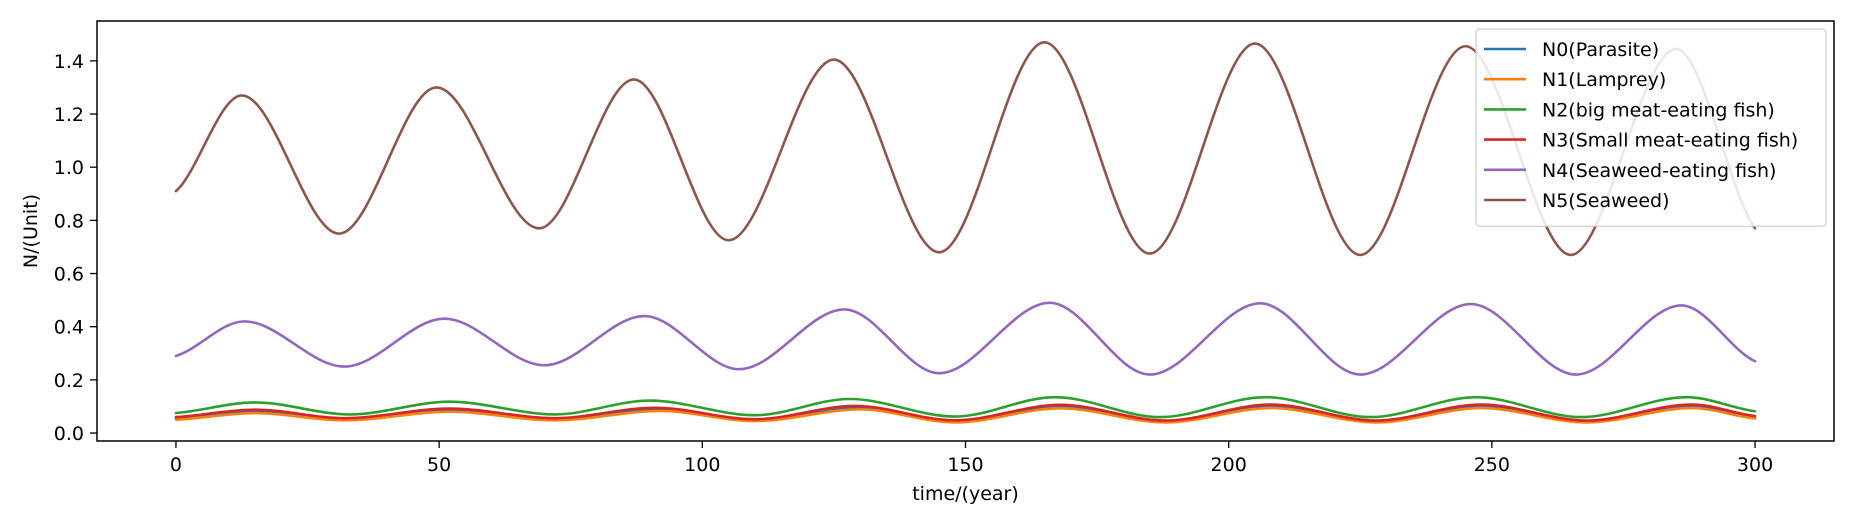 This screenshot has height=507, width=1851. What do you see at coordinates (1606, 201) in the screenshot?
I see `legend-label-n5: N5(Seaweed)` at bounding box center [1606, 201].